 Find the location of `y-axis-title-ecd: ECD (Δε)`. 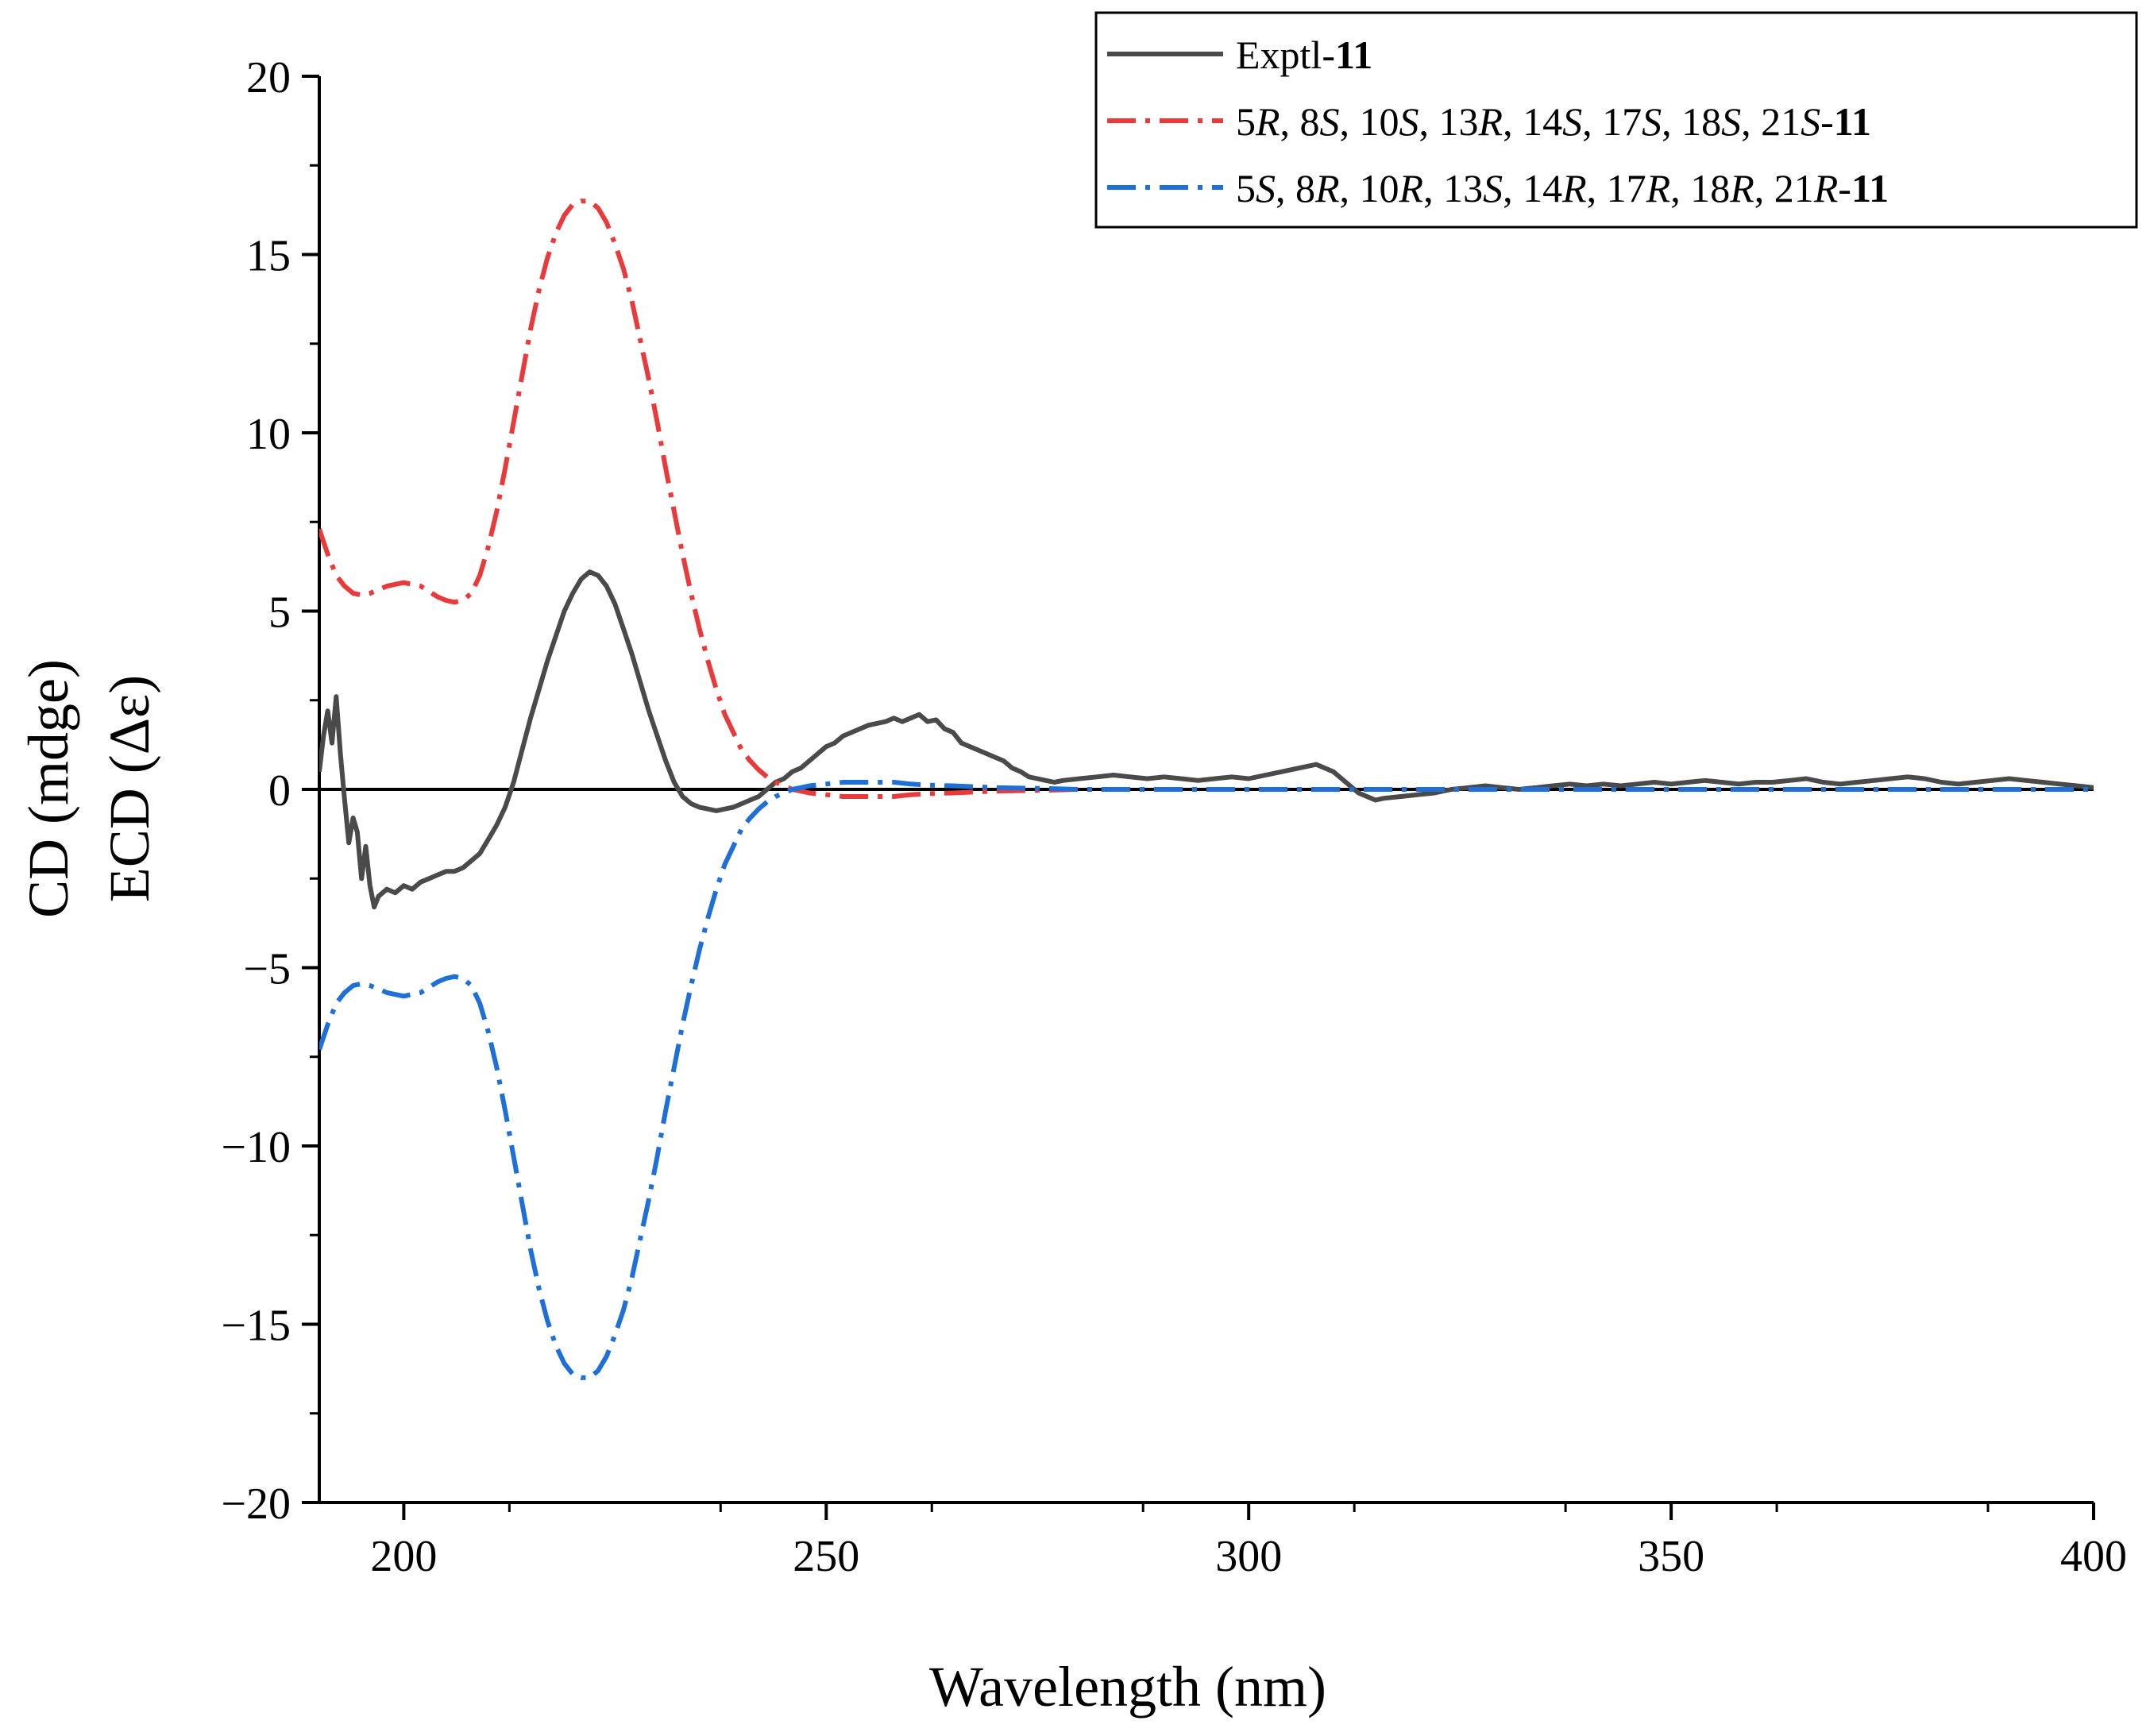

y-axis-title-ecd: ECD (Δε) is located at coordinates (129, 789).